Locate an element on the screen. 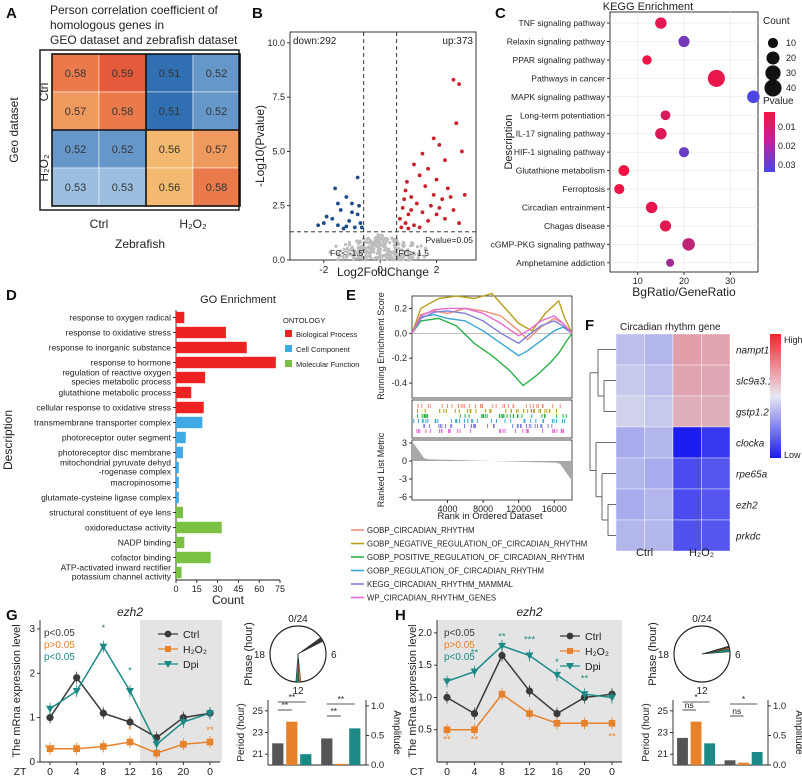 The image size is (802, 776). y-tick-label: 25 is located at coordinates (662, 711).